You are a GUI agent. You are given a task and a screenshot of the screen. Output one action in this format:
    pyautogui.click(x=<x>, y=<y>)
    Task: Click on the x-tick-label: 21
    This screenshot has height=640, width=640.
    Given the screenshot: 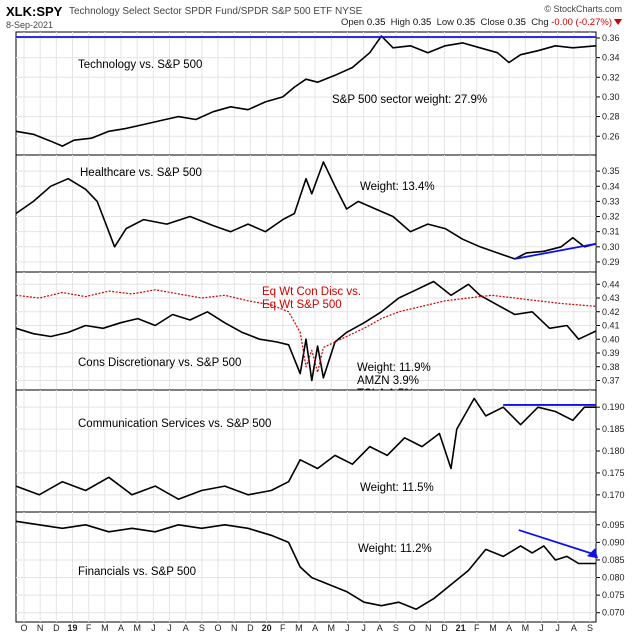 What is the action you would take?
    pyautogui.click(x=461, y=628)
    